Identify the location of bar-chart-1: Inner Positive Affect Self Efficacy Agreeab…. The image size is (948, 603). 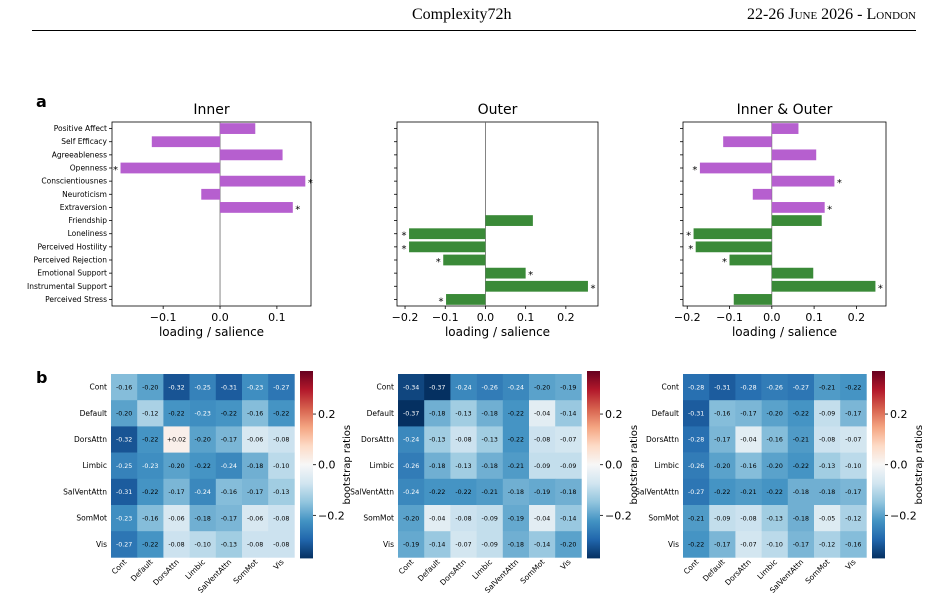
(170, 220).